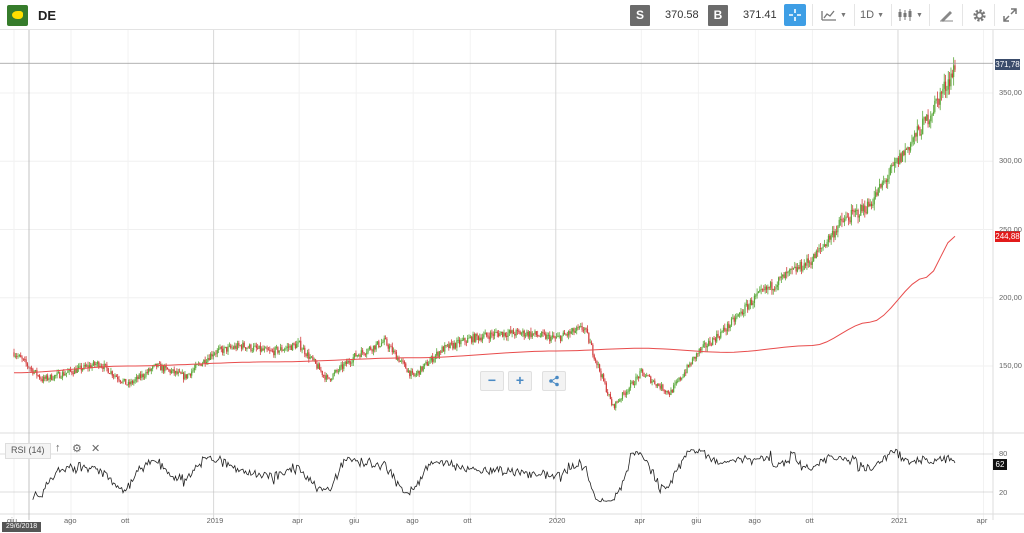 This screenshot has width=1024, height=533. What do you see at coordinates (512, 15) in the screenshot?
I see `top-toolbar: DE S 370.58 B 371.41 ▼ 1D ▼ ▼` at bounding box center [512, 15].